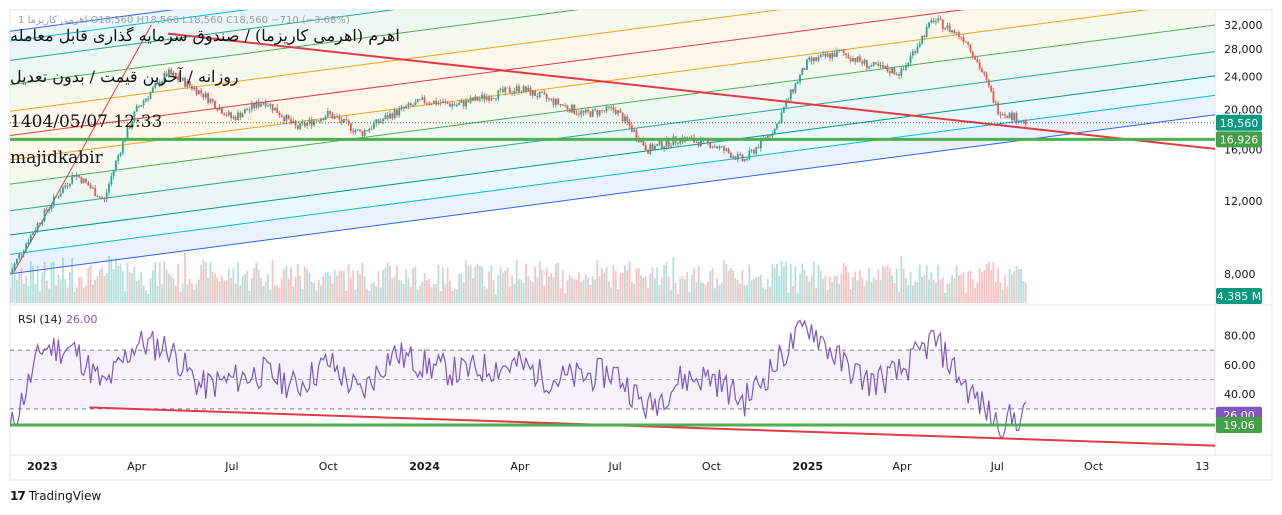  Describe the element at coordinates (57, 319) in the screenshot. I see `rsi-legend: RSI (14) 26.00` at that location.